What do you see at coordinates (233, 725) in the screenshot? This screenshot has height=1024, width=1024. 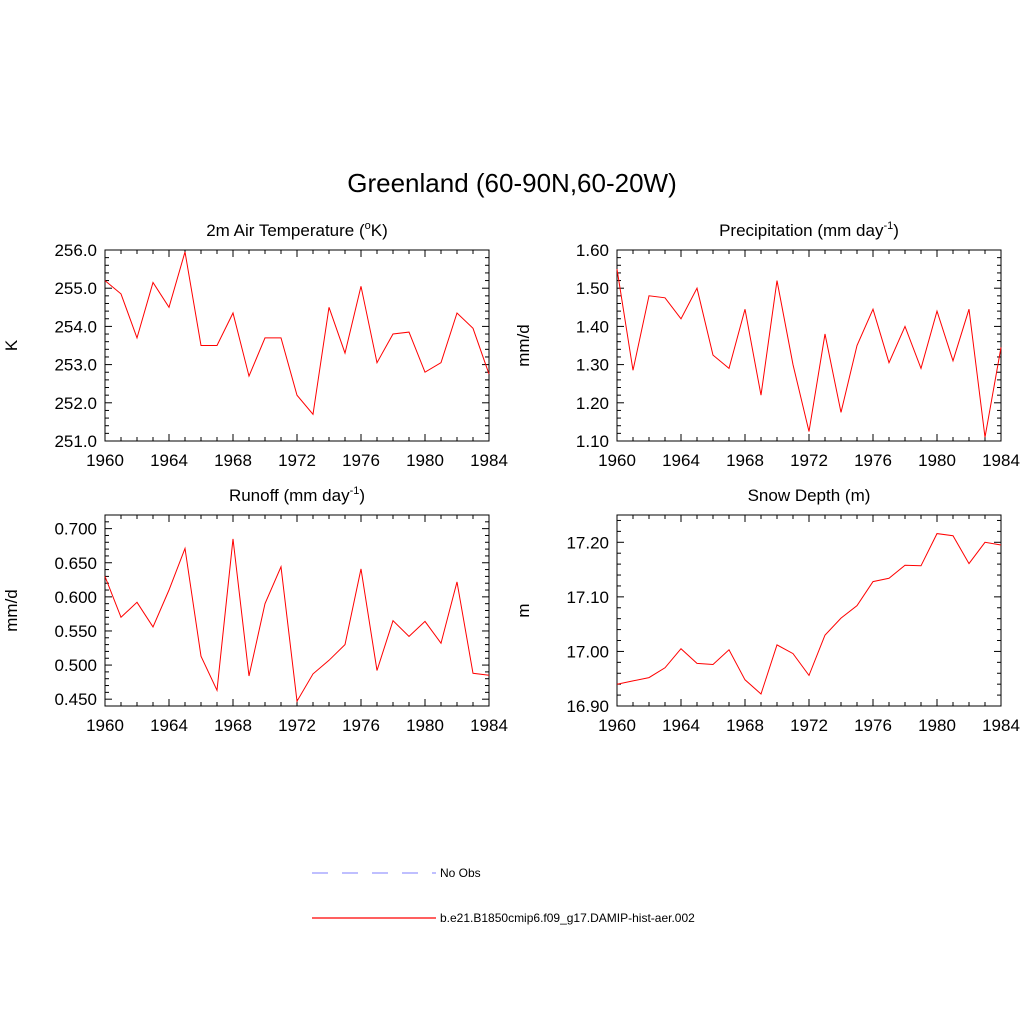 I see `runoff-x-tick-label: 1968` at bounding box center [233, 725].